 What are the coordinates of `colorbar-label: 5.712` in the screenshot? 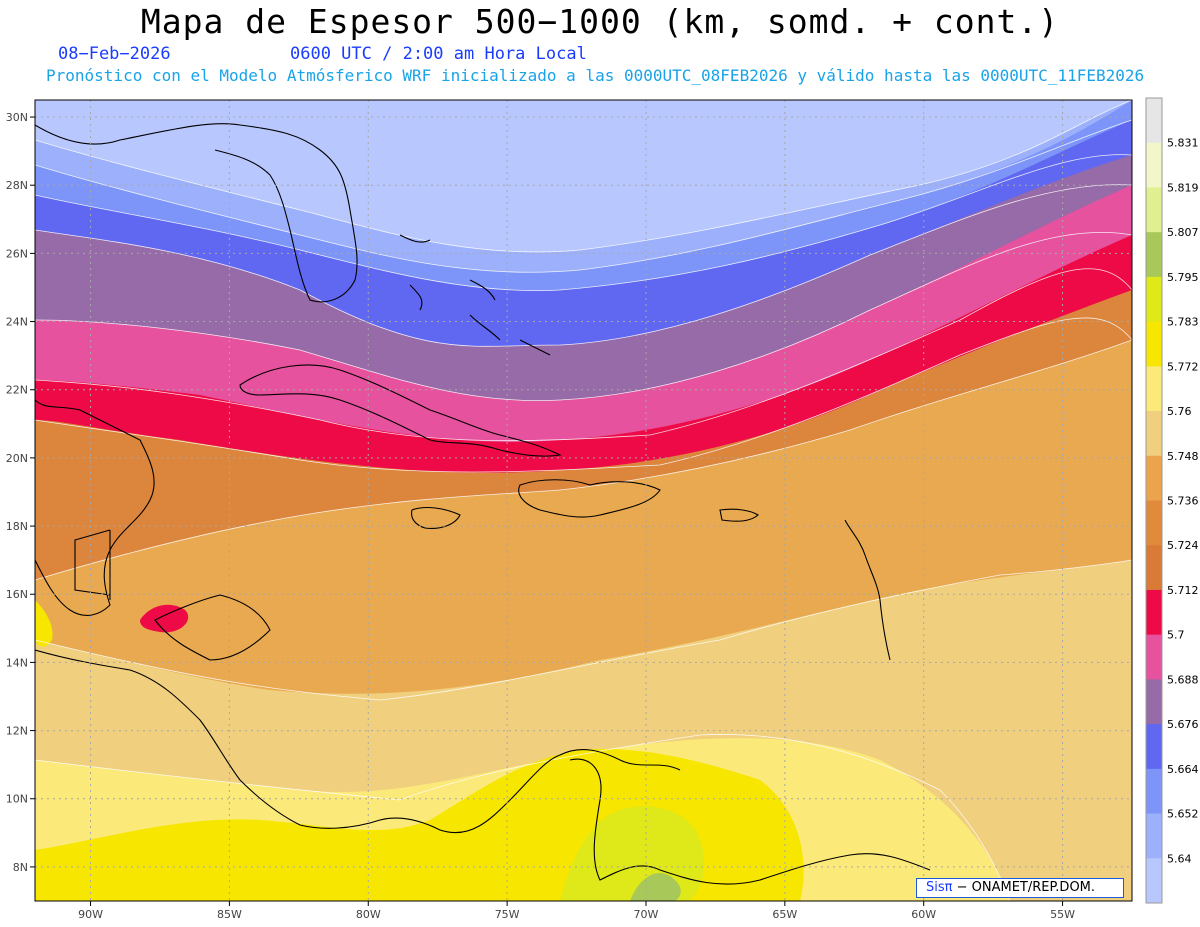 It's located at (1183, 590).